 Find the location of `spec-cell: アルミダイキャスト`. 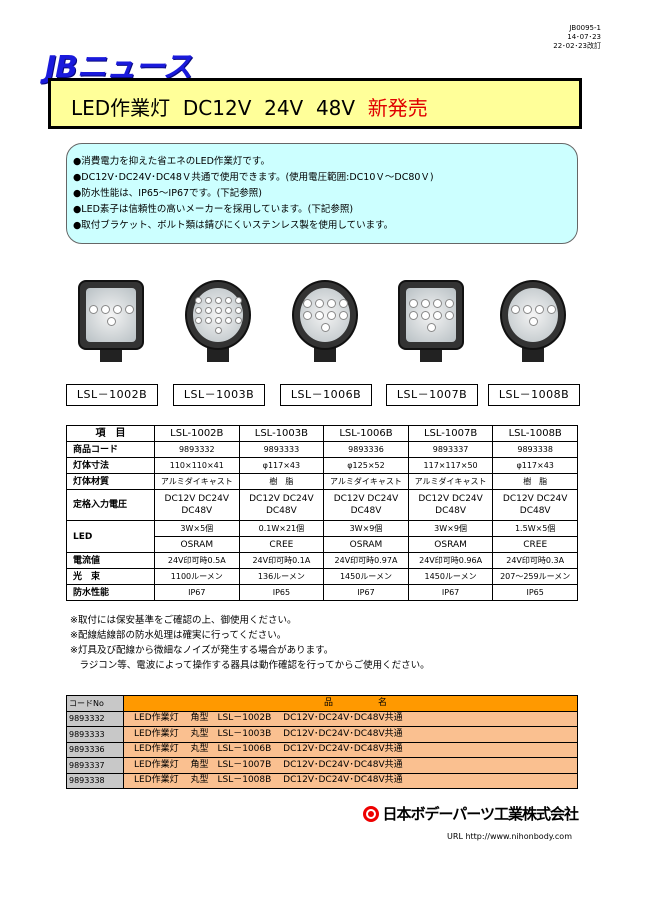

spec-cell: アルミダイキャスト is located at coordinates (450, 481).